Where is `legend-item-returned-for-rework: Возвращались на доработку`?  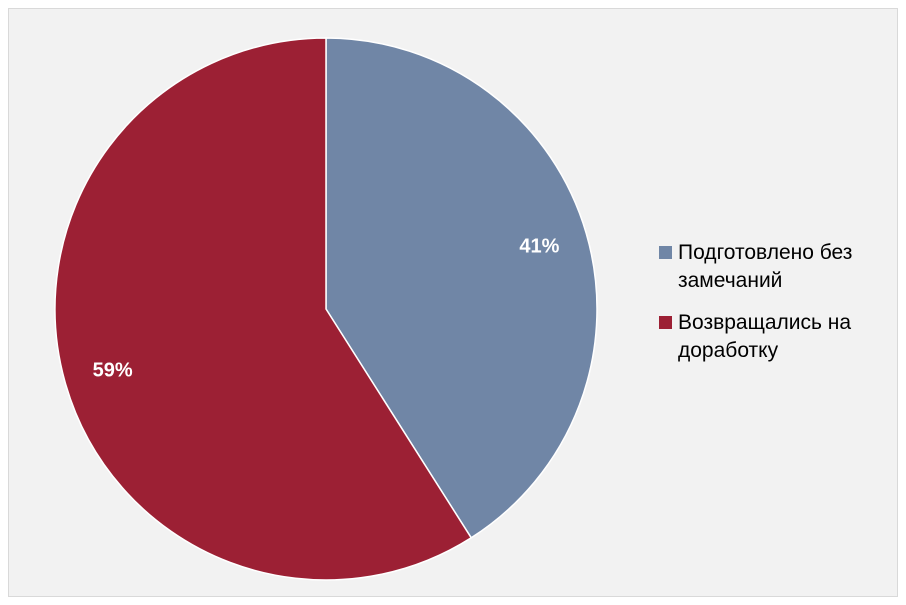
legend-item-returned-for-rework: Возвращались на доработку is located at coordinates (776, 337).